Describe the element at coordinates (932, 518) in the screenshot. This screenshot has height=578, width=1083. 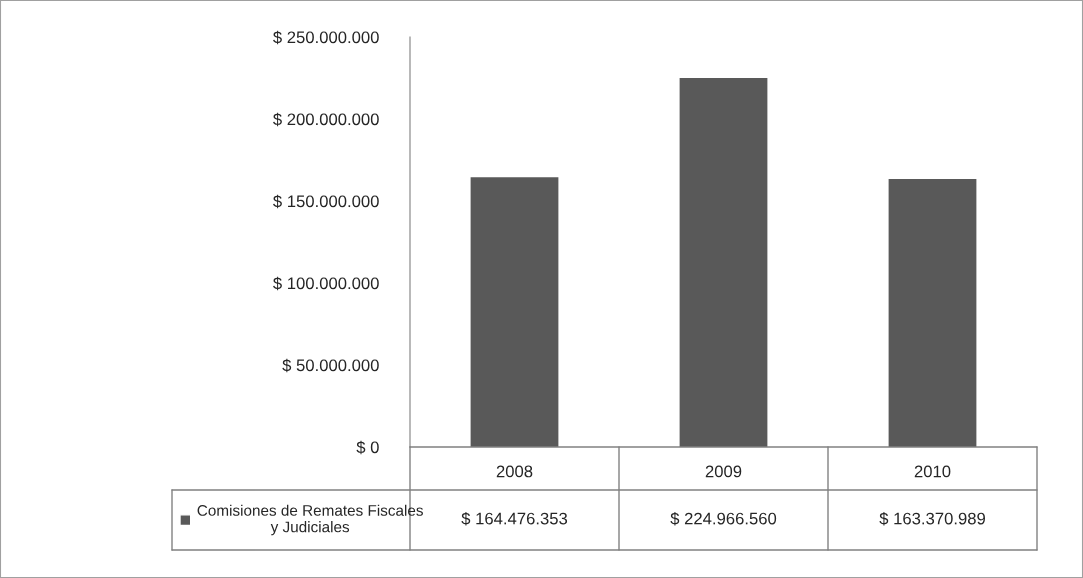
I see `data-label: $ 163.370.989` at that location.